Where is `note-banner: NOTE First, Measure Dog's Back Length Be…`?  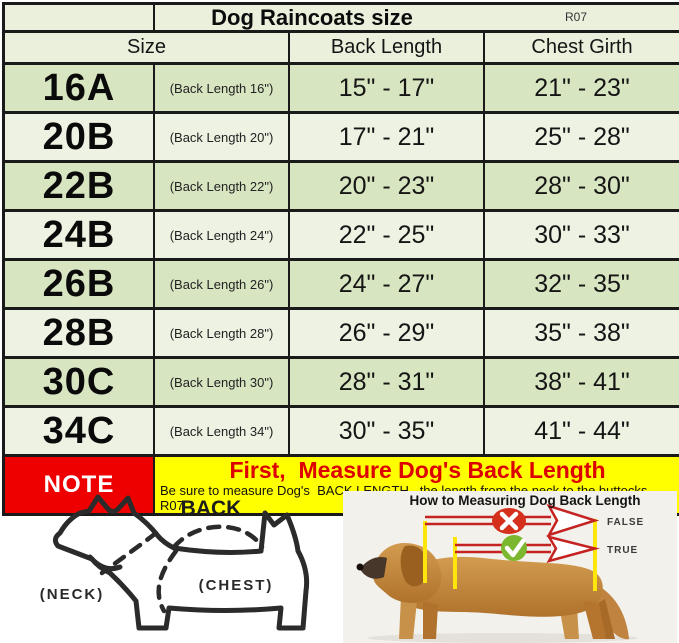 note-banner: NOTE First, Measure Dog's Back Length Be… is located at coordinates (342, 483).